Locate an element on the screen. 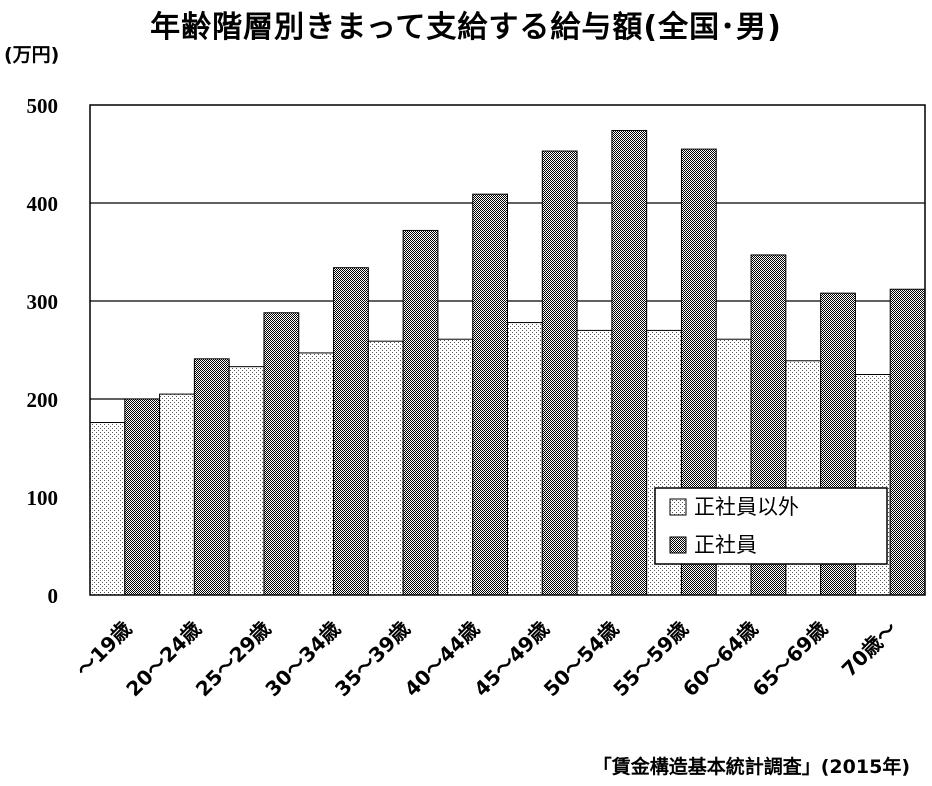  y-axis: 0 100 200 300 400 500 is located at coordinates (43, 351).